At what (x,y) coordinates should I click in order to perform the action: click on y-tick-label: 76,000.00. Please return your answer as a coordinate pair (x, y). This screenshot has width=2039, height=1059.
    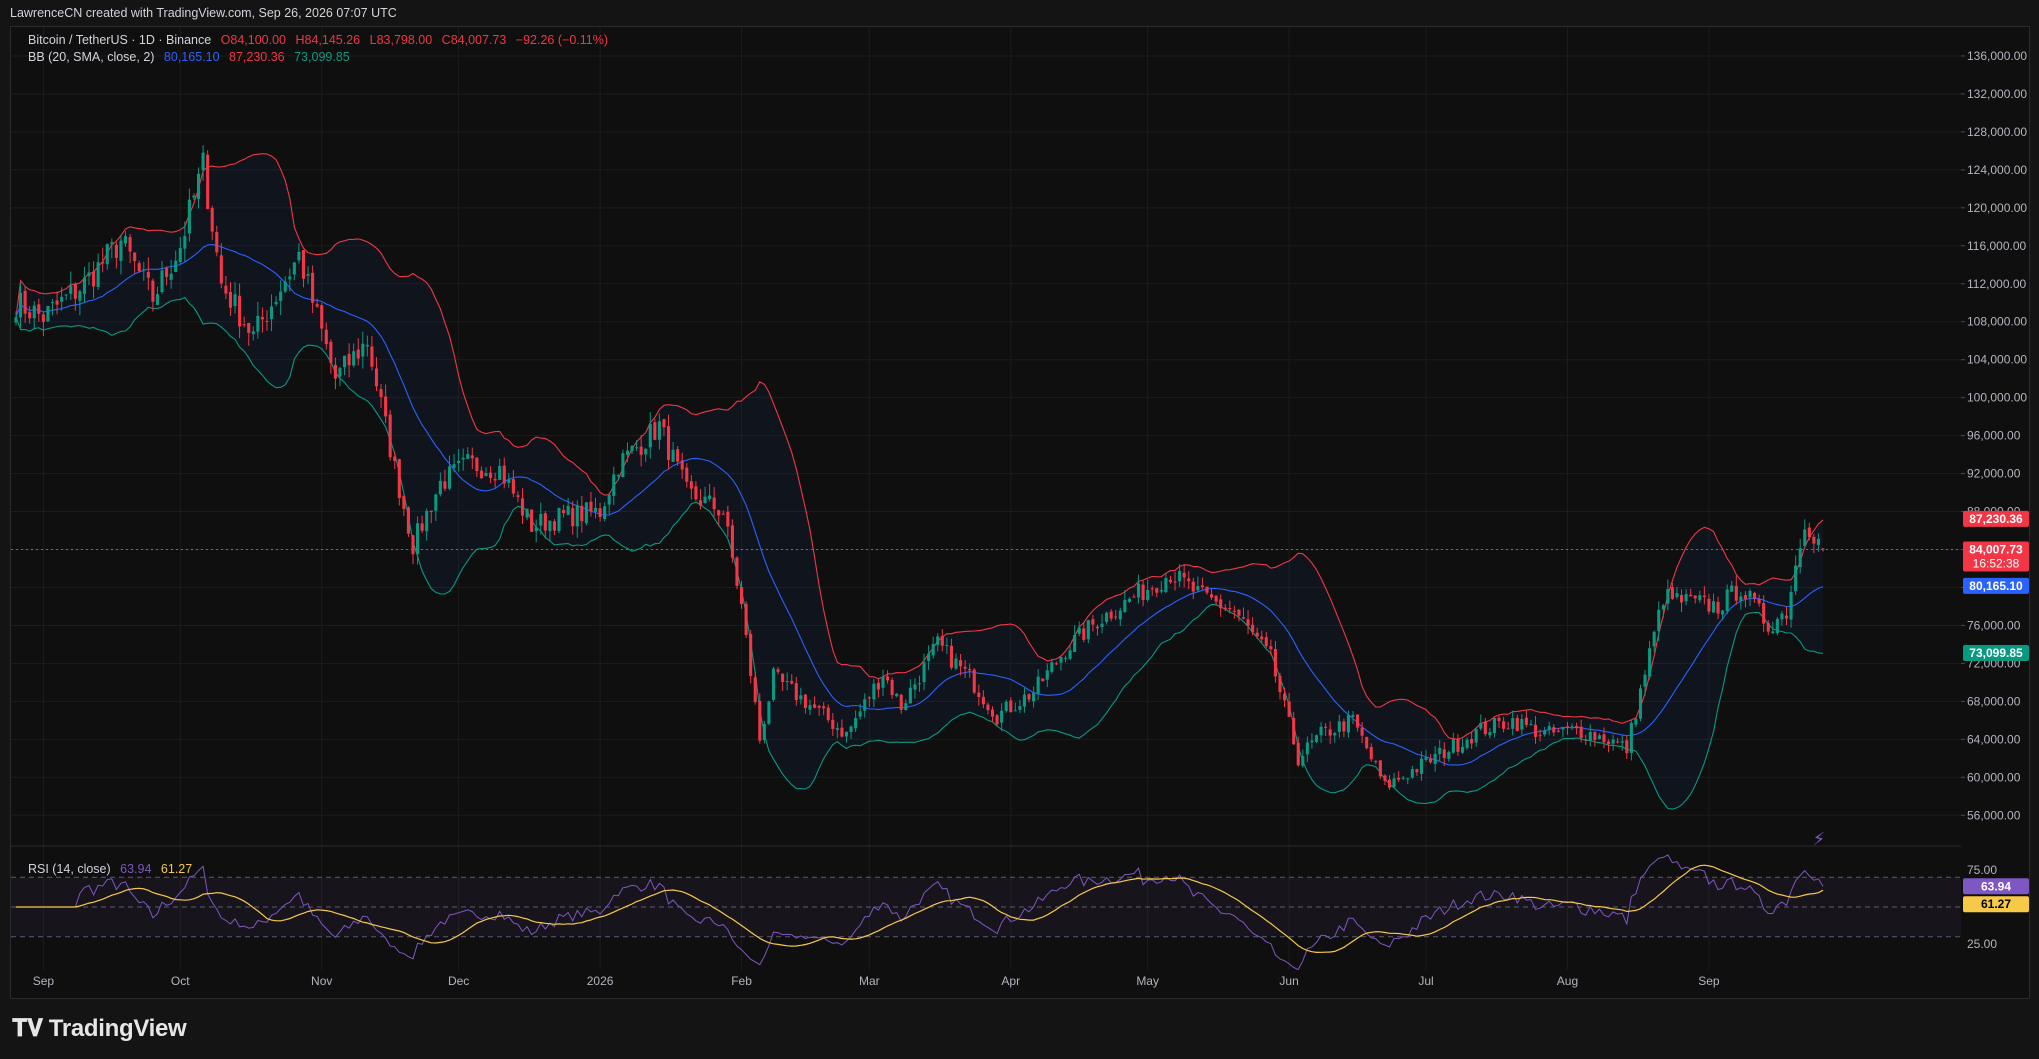
    Looking at the image, I should click on (1994, 625).